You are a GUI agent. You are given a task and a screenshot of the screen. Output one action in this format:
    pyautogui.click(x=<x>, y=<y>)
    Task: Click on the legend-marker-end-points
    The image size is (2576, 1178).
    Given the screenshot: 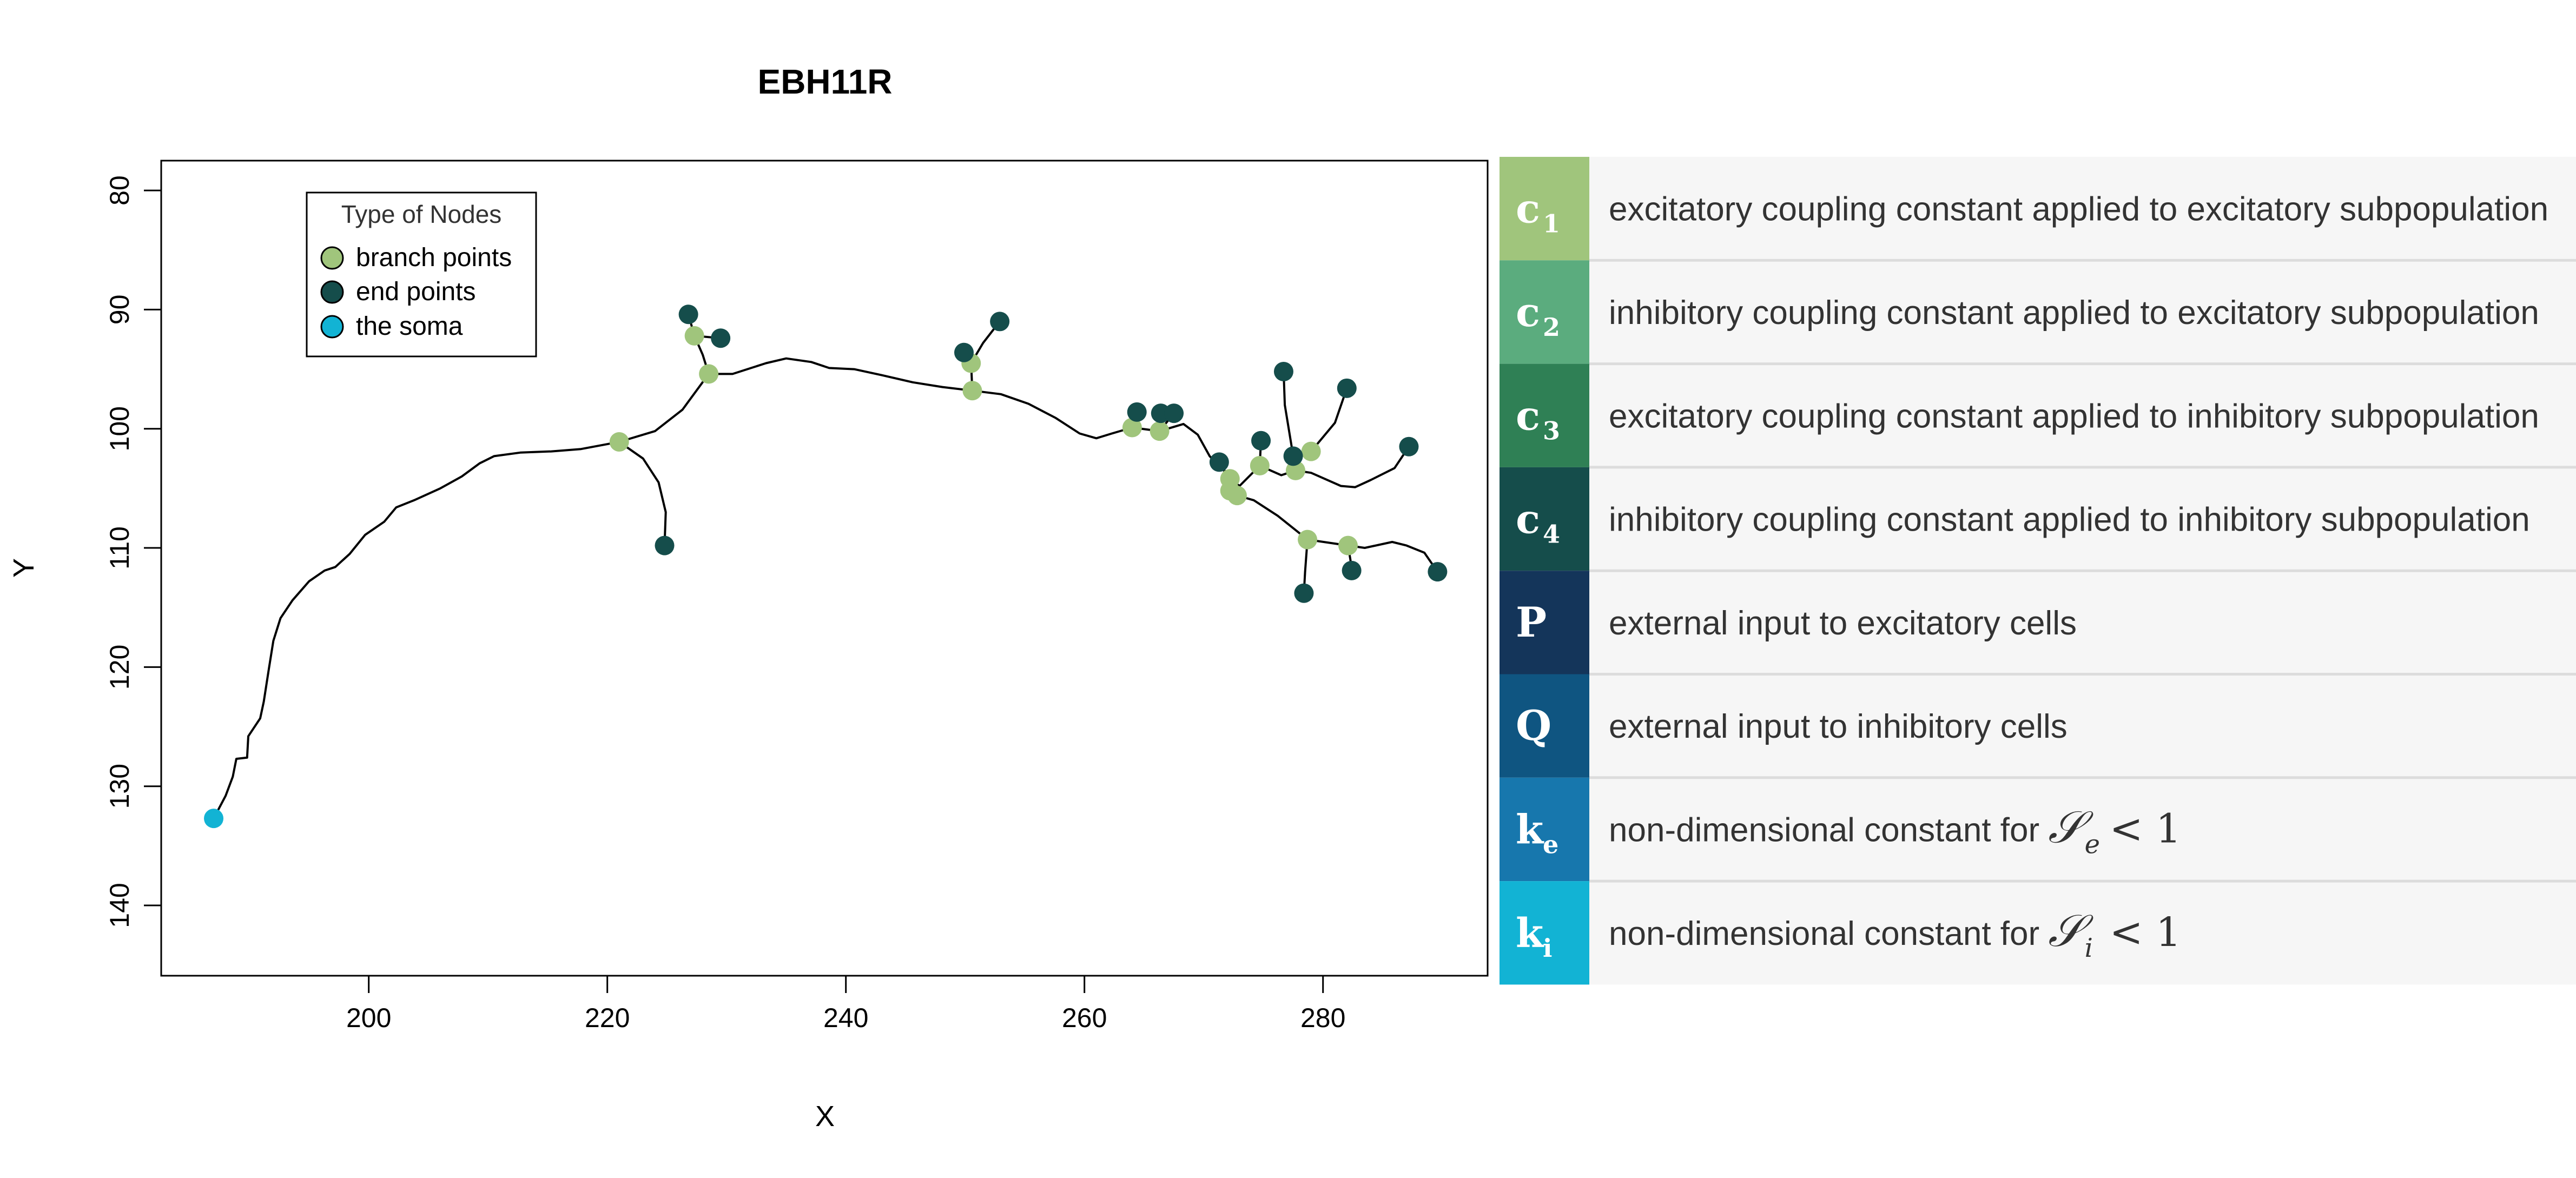 What is the action you would take?
    pyautogui.click(x=332, y=292)
    